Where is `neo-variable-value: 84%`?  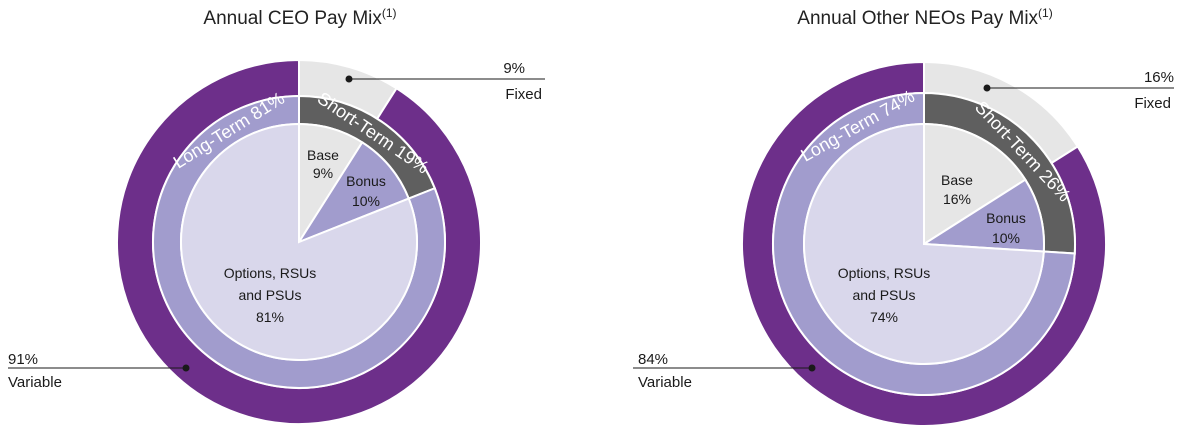 neo-variable-value: 84% is located at coordinates (653, 359).